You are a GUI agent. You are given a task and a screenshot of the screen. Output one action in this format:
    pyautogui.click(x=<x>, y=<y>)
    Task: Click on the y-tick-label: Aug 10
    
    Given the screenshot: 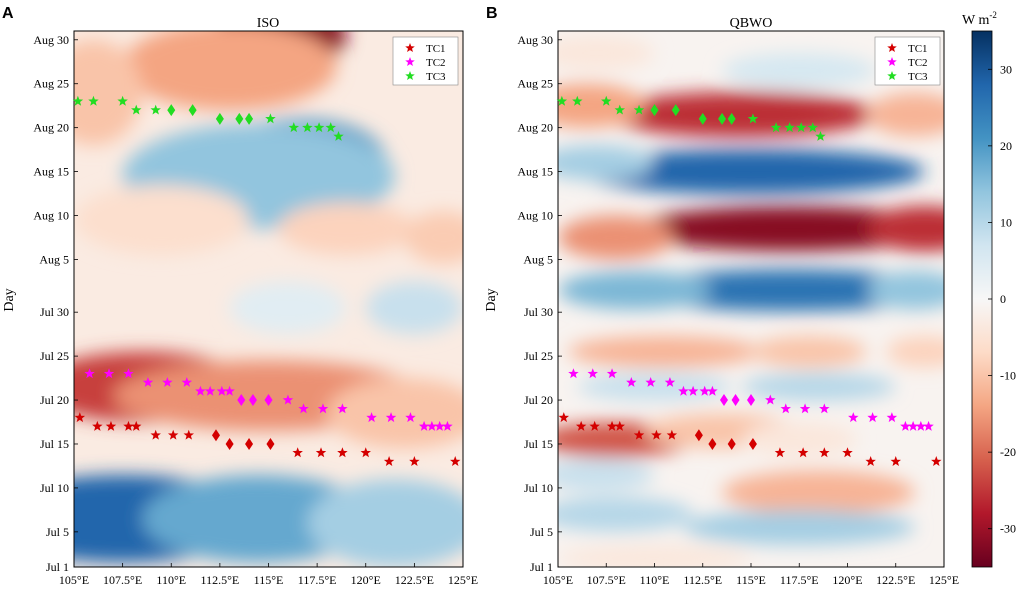 What is the action you would take?
    pyautogui.click(x=535, y=216)
    